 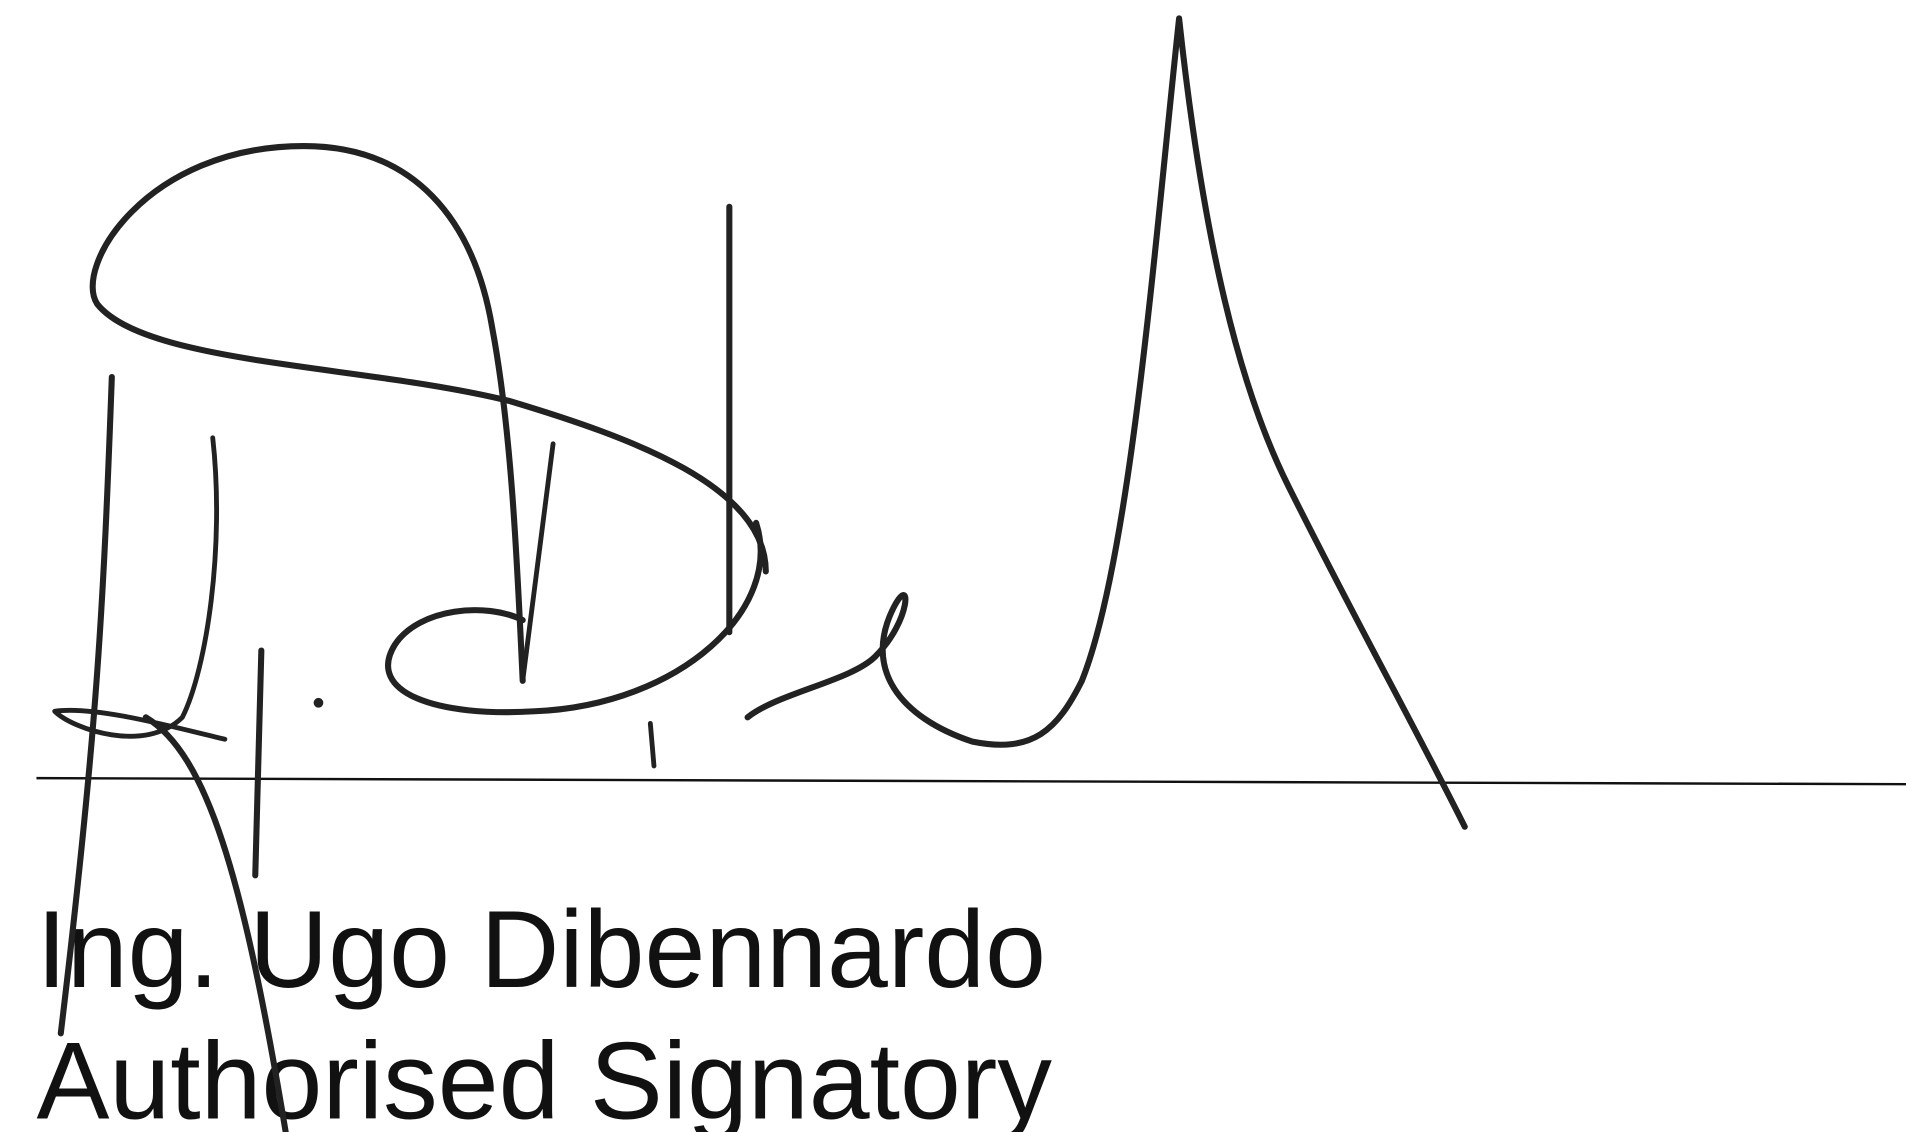 I want to click on signatory-name: Ing. Ugo Dibennardo, so click(x=541, y=950).